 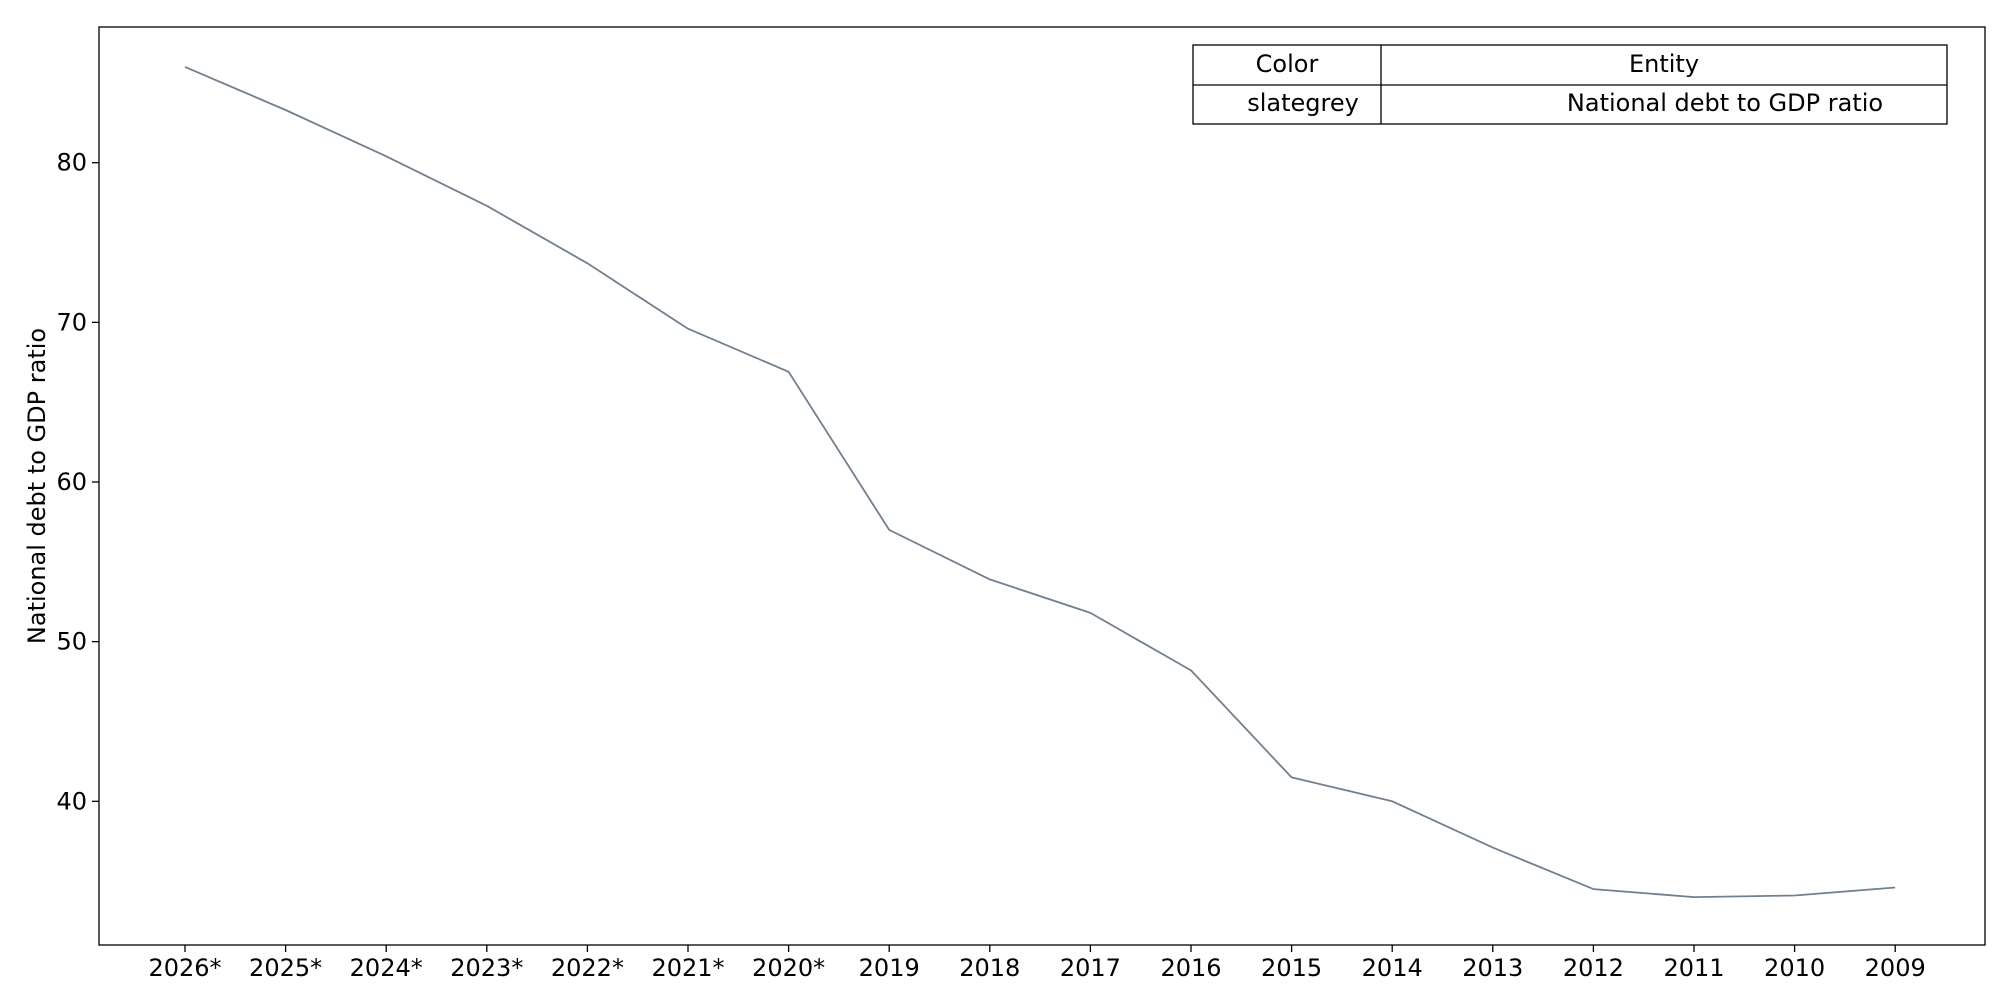 What do you see at coordinates (285, 968) in the screenshot?
I see `x-tick-label: 2025*` at bounding box center [285, 968].